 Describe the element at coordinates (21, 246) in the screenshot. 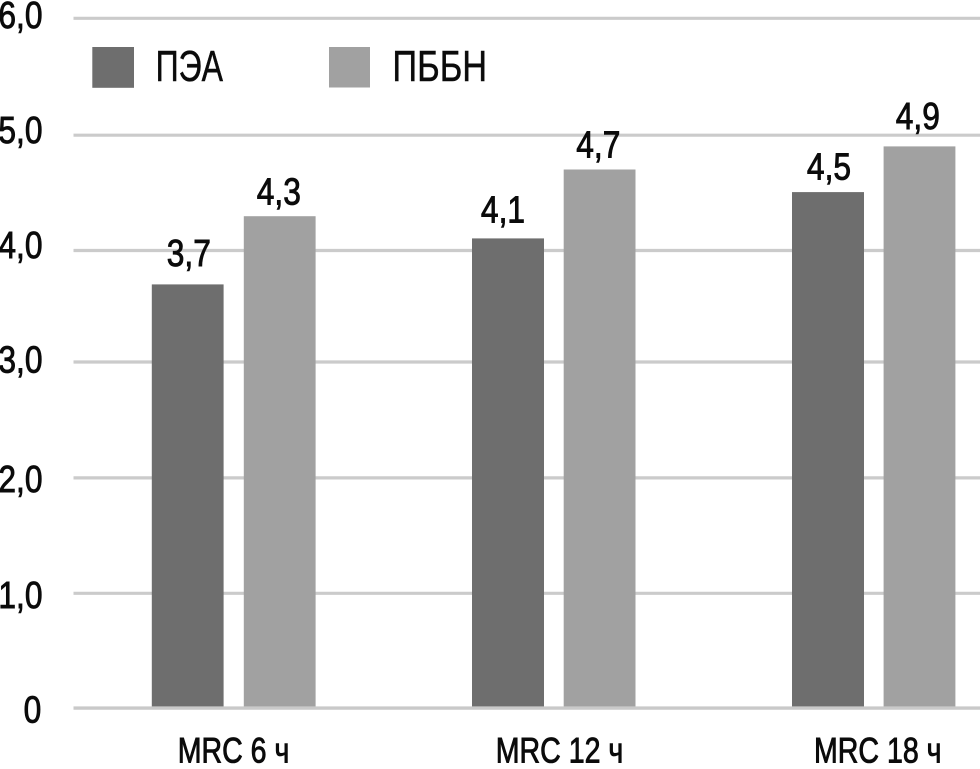

I see `svg-text: 4,0` at that location.